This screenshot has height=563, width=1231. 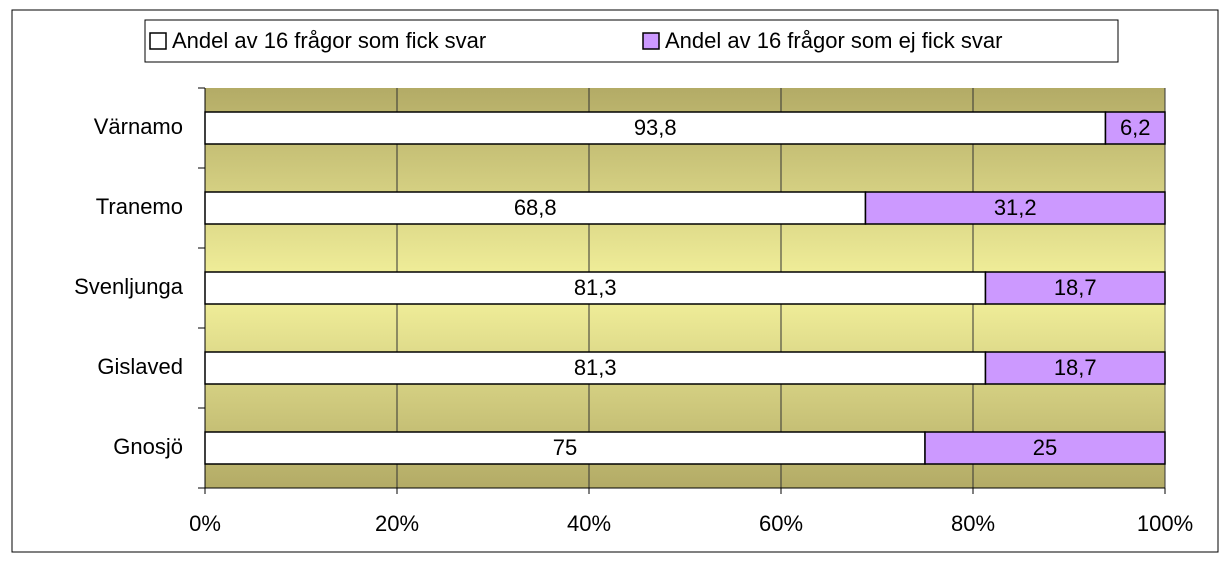 I want to click on value-label: 93,8, so click(x=655, y=127).